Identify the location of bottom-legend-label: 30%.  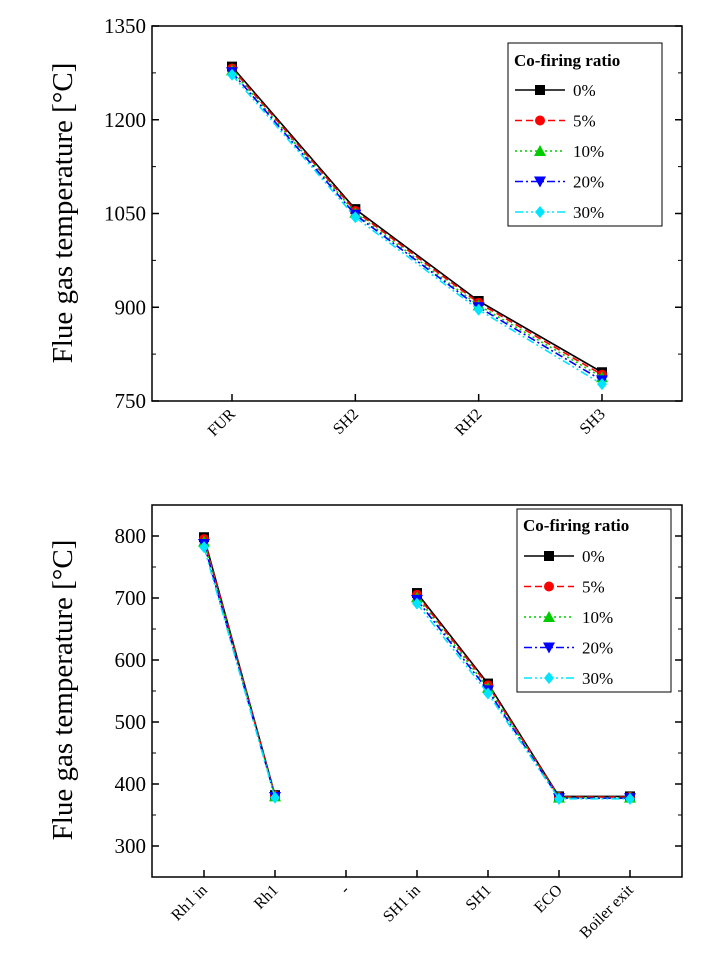
(597, 678).